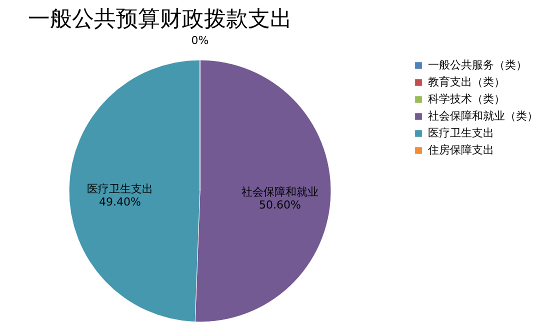  I want to click on data-label: 医疗卫生支出 49.40%, so click(120, 195).